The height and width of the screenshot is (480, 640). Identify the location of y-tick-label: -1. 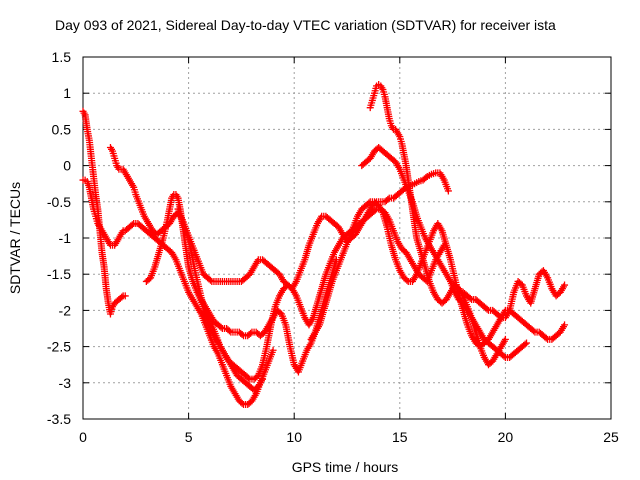
(65, 238).